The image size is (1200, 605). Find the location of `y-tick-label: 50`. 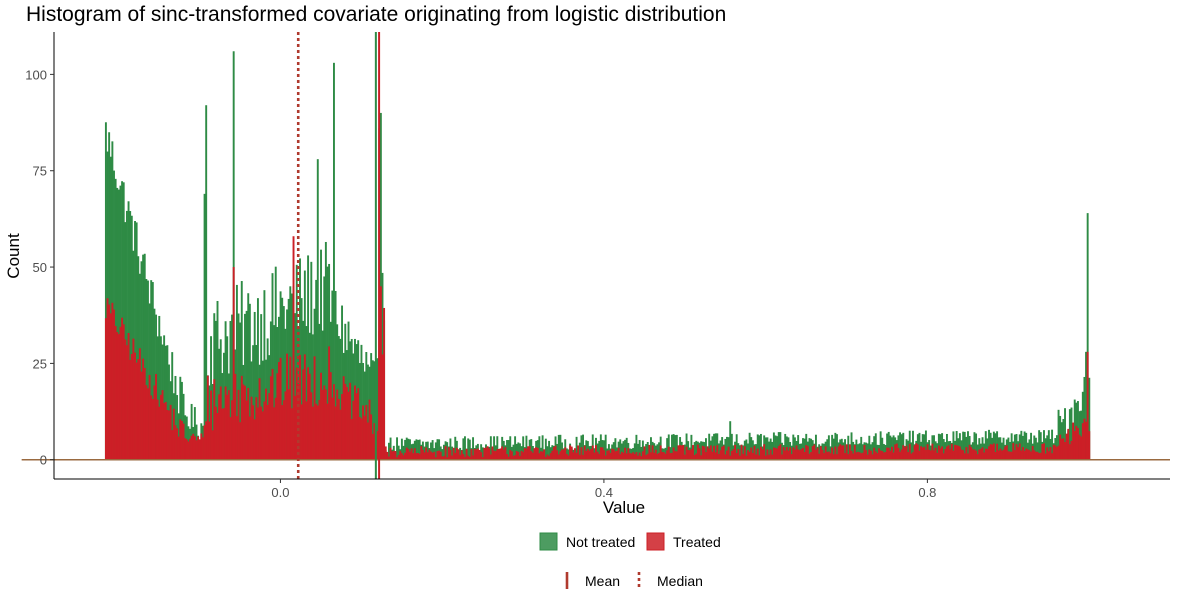

y-tick-label: 50 is located at coordinates (40, 267).